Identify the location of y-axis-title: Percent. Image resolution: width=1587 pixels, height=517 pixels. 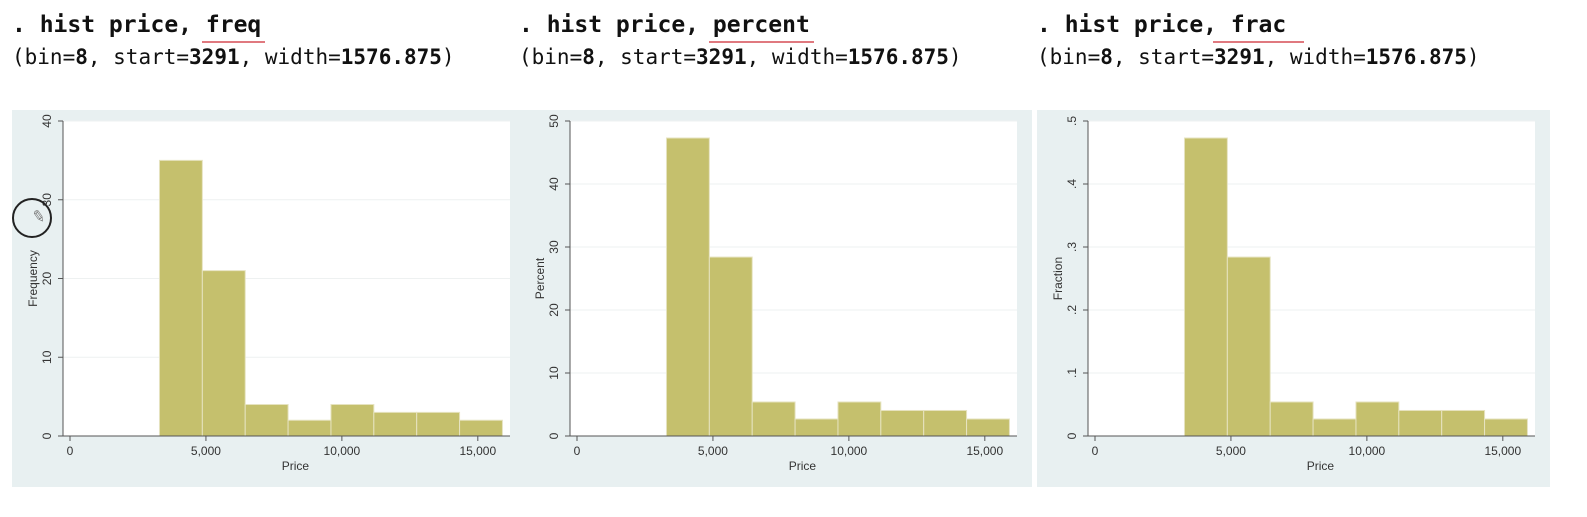
(540, 278).